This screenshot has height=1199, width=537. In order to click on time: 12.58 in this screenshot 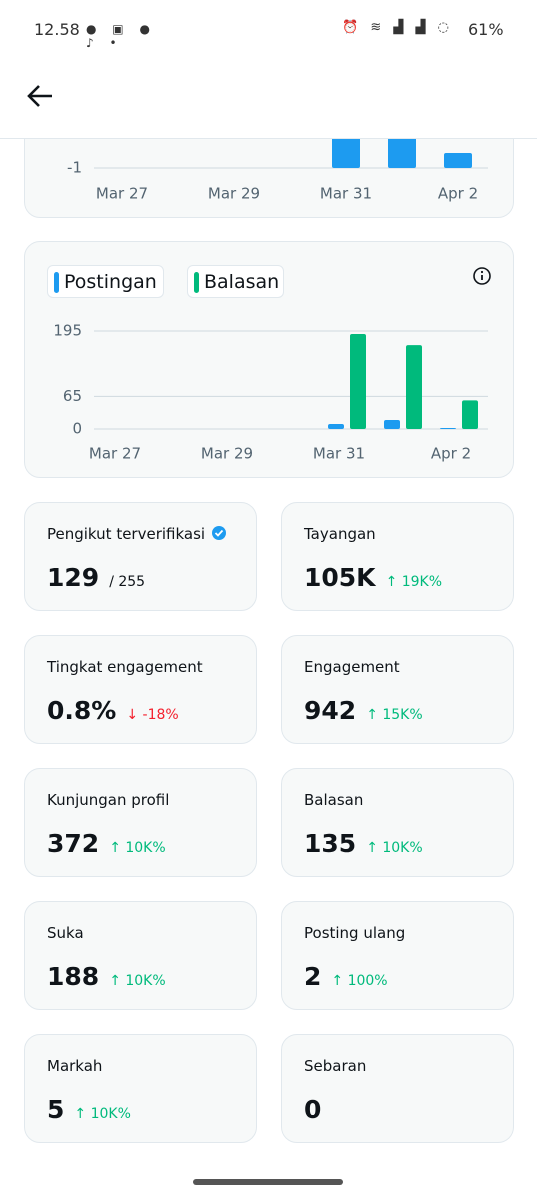, I will do `click(57, 29)`.